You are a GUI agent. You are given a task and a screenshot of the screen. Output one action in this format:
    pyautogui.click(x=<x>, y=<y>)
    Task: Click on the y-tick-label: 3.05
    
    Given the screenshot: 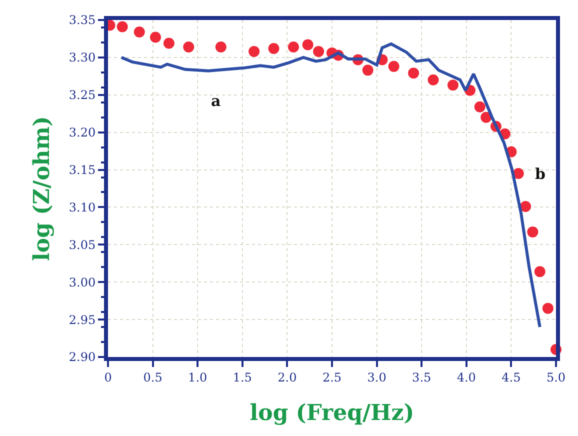 What is the action you would take?
    pyautogui.click(x=82, y=245)
    